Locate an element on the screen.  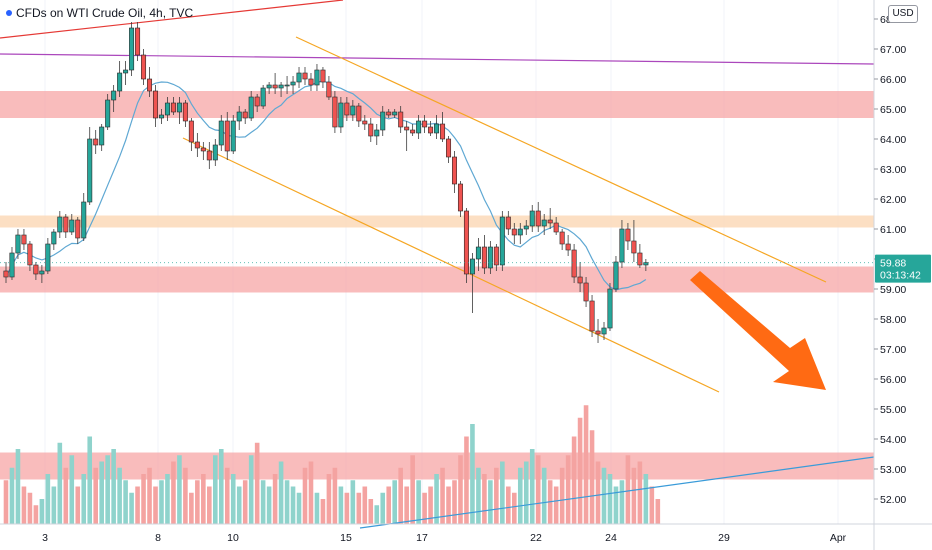
trendline-blue is located at coordinates (617, 492).